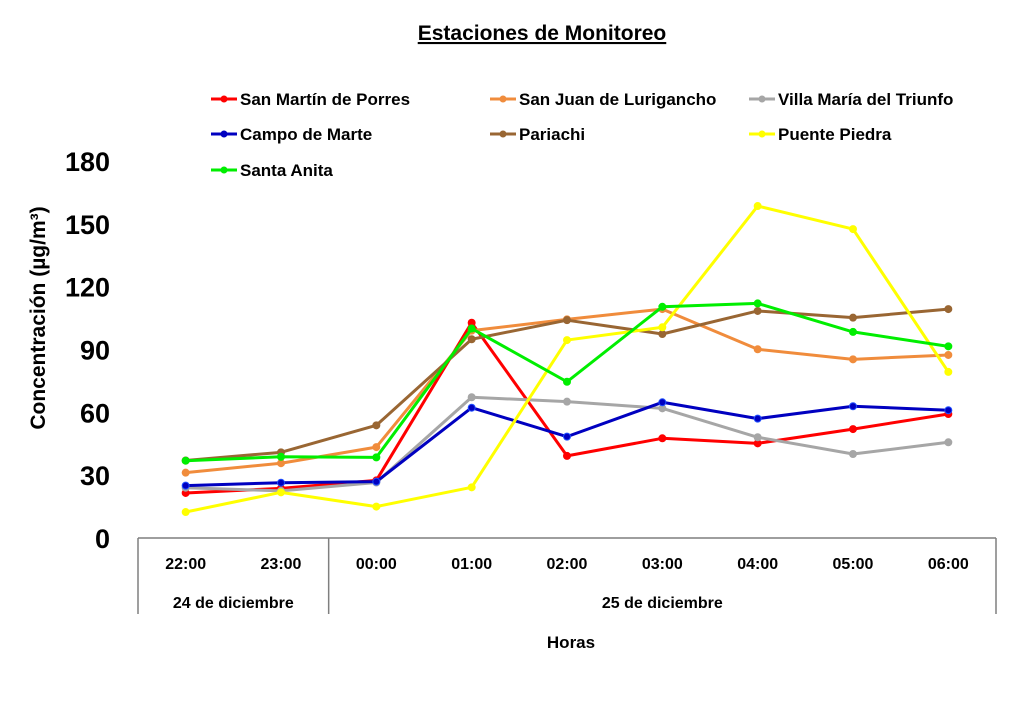 This screenshot has height=716, width=1024. What do you see at coordinates (471, 564) in the screenshot?
I see `x-tick-label: 01:00` at bounding box center [471, 564].